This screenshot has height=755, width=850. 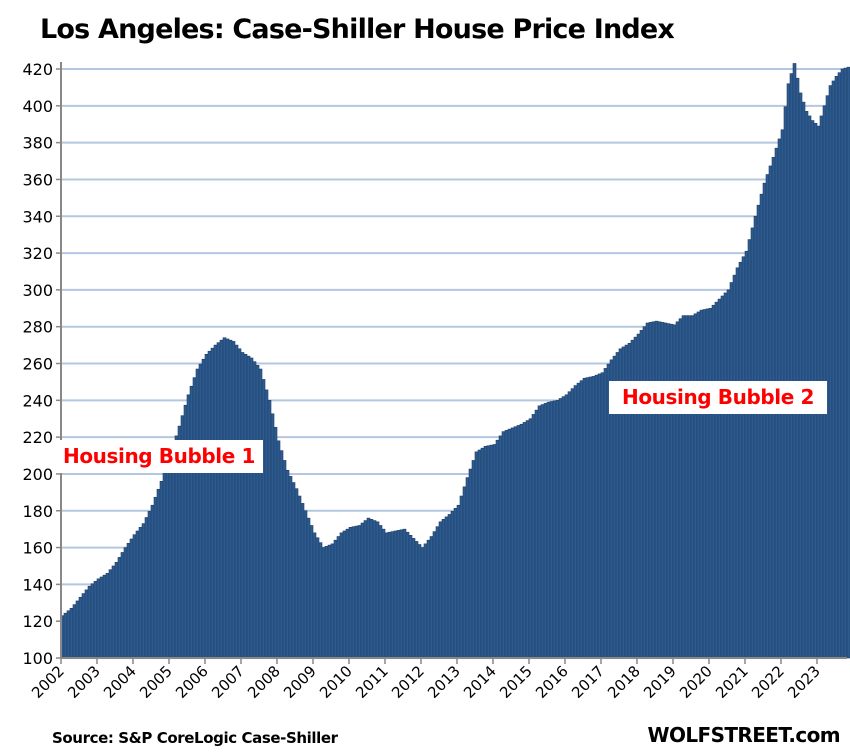 What do you see at coordinates (696, 682) in the screenshot?
I see `x-tick-label: 2020` at bounding box center [696, 682].